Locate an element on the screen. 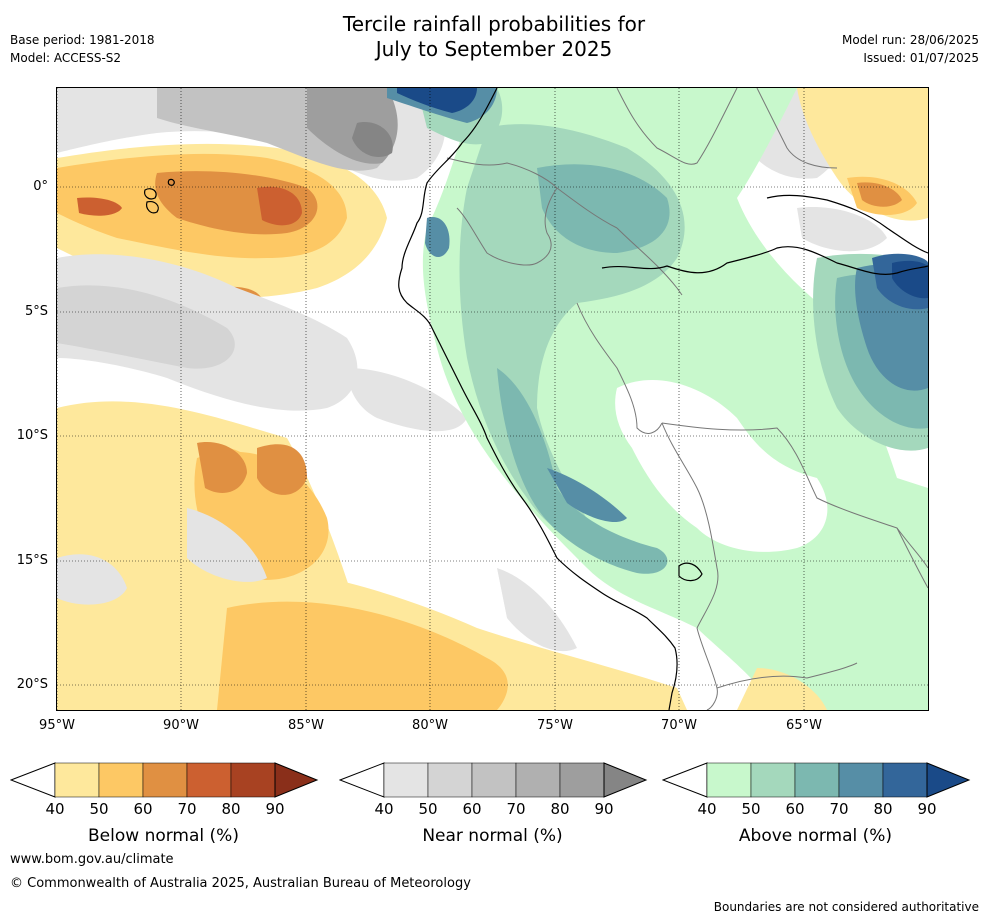 The image size is (988, 919). colorbar-near-label-60: 60 is located at coordinates (472, 809).